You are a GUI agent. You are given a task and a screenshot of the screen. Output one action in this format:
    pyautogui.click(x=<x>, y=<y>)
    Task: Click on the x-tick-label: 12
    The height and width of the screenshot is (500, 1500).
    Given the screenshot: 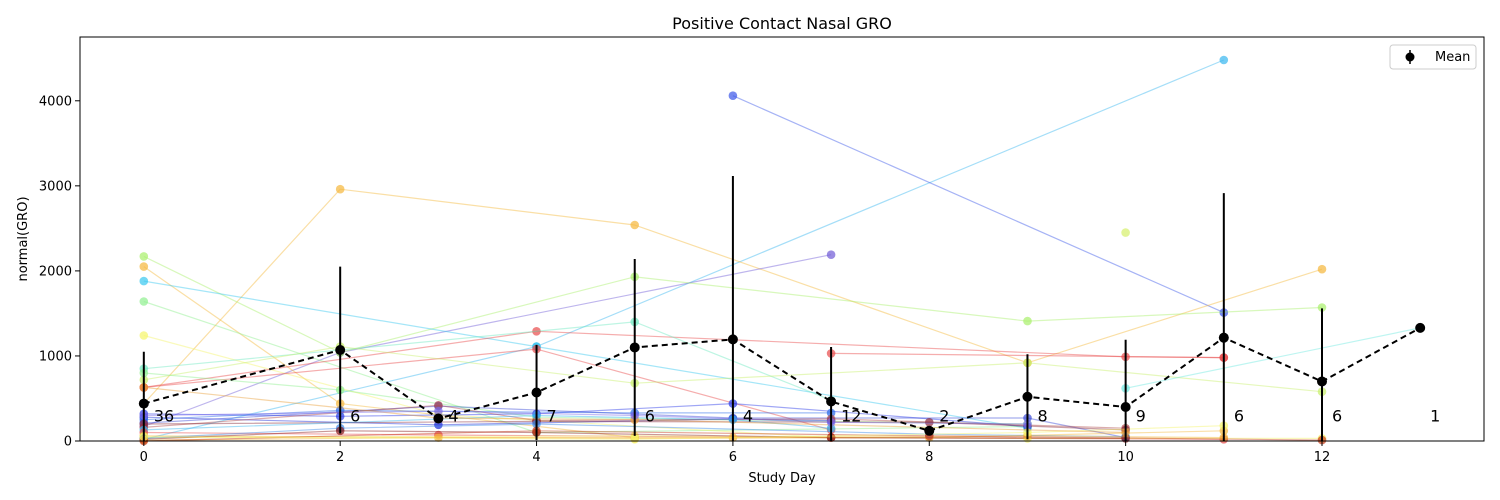 What is the action you would take?
    pyautogui.click(x=1322, y=457)
    